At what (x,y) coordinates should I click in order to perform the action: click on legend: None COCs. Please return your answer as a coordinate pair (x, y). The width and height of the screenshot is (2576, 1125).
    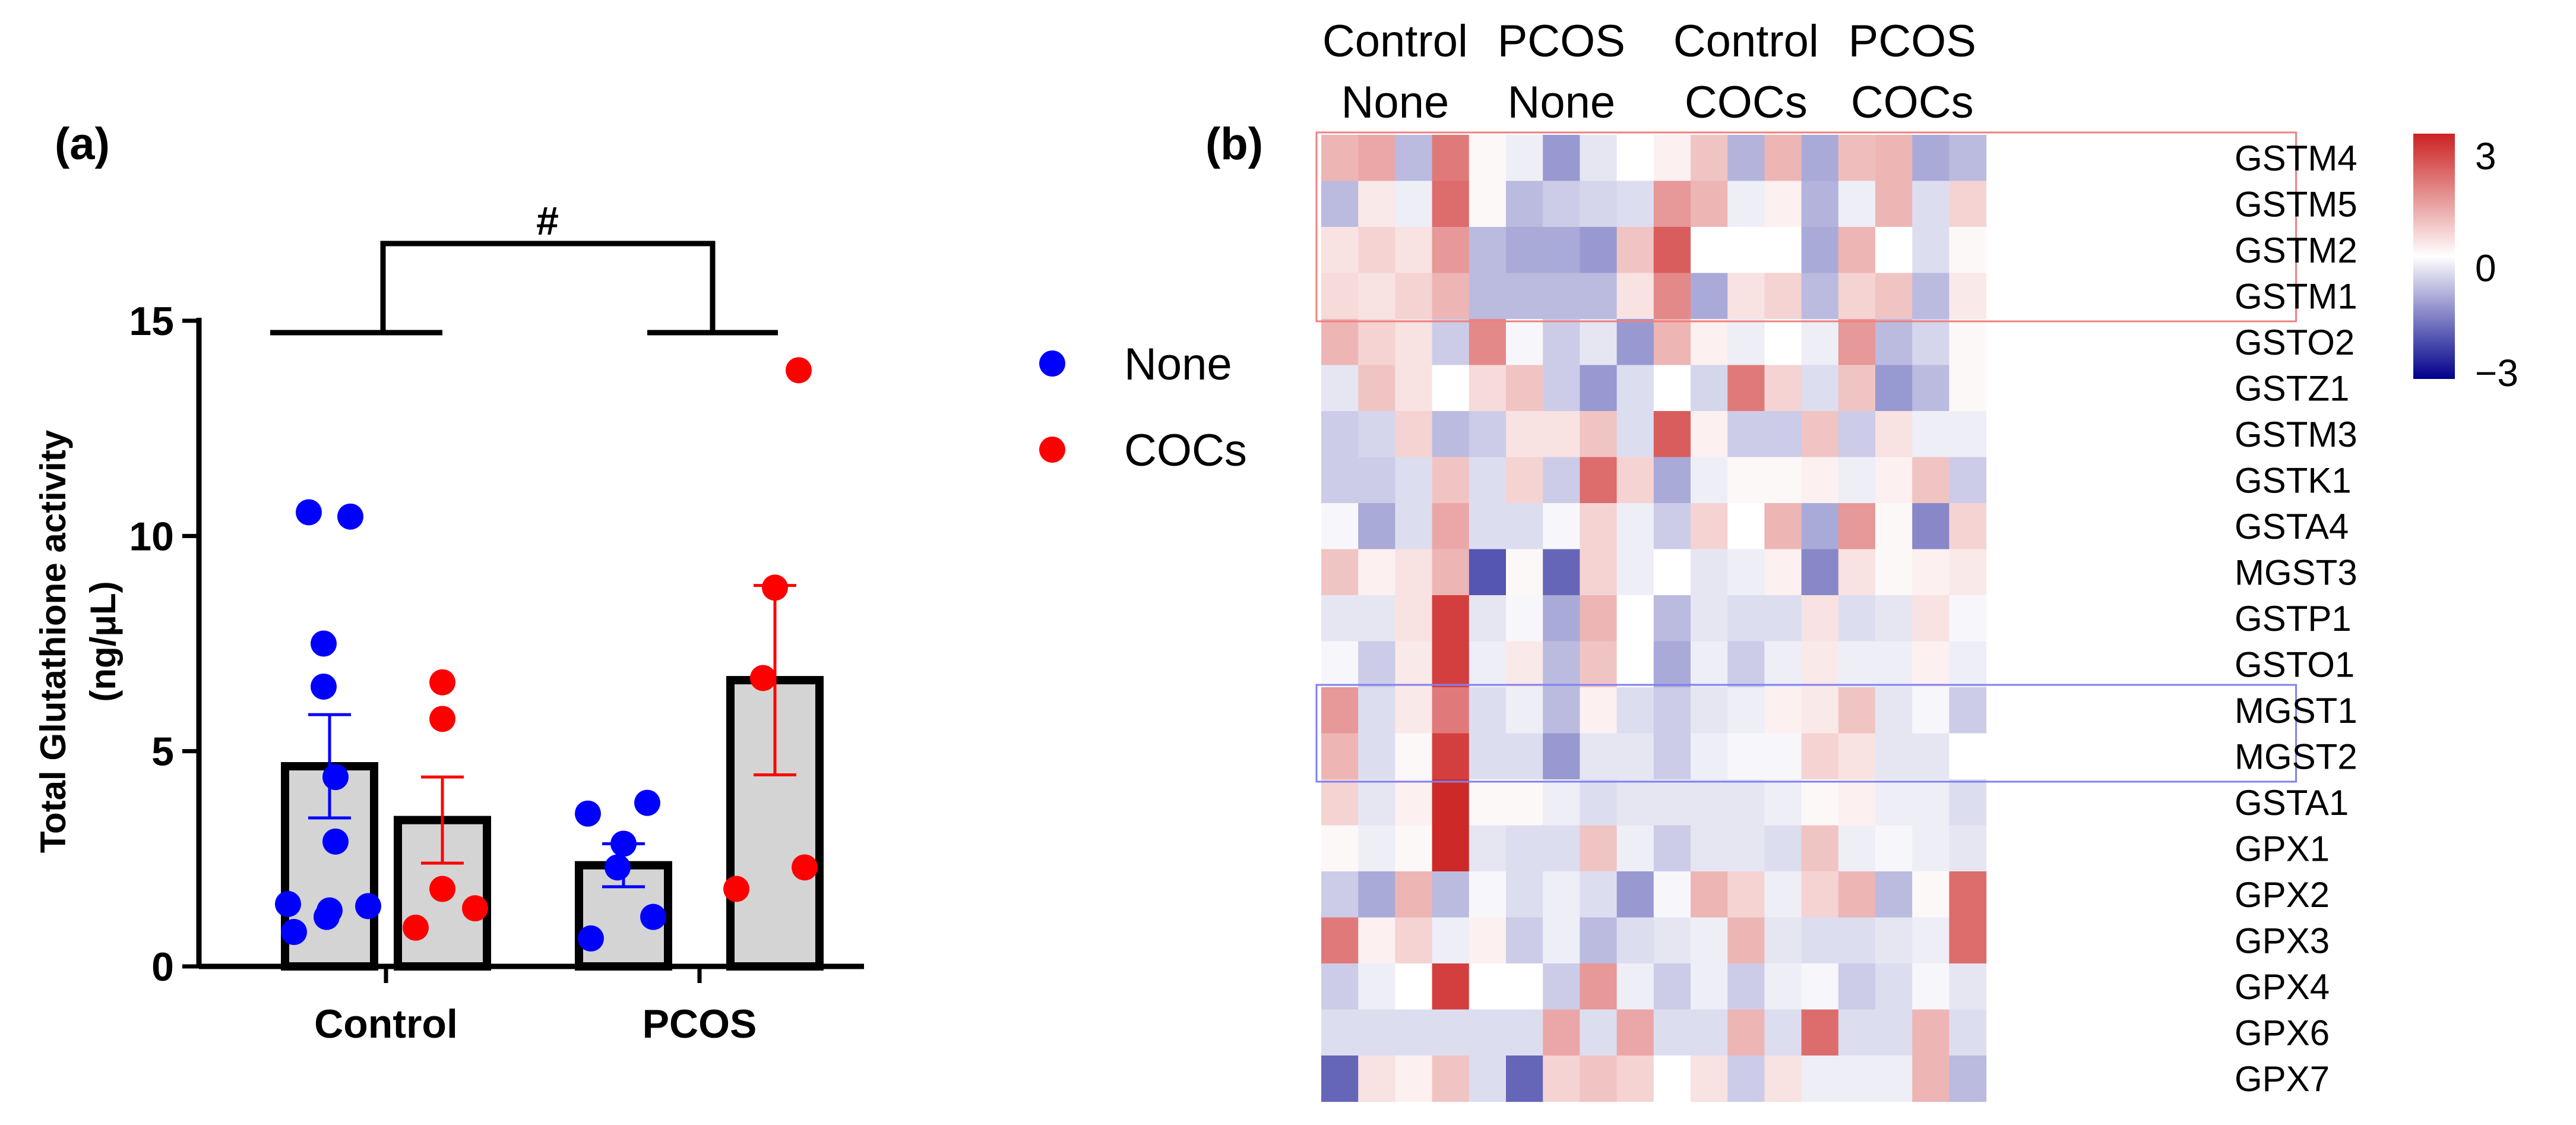
    Looking at the image, I should click on (1143, 407).